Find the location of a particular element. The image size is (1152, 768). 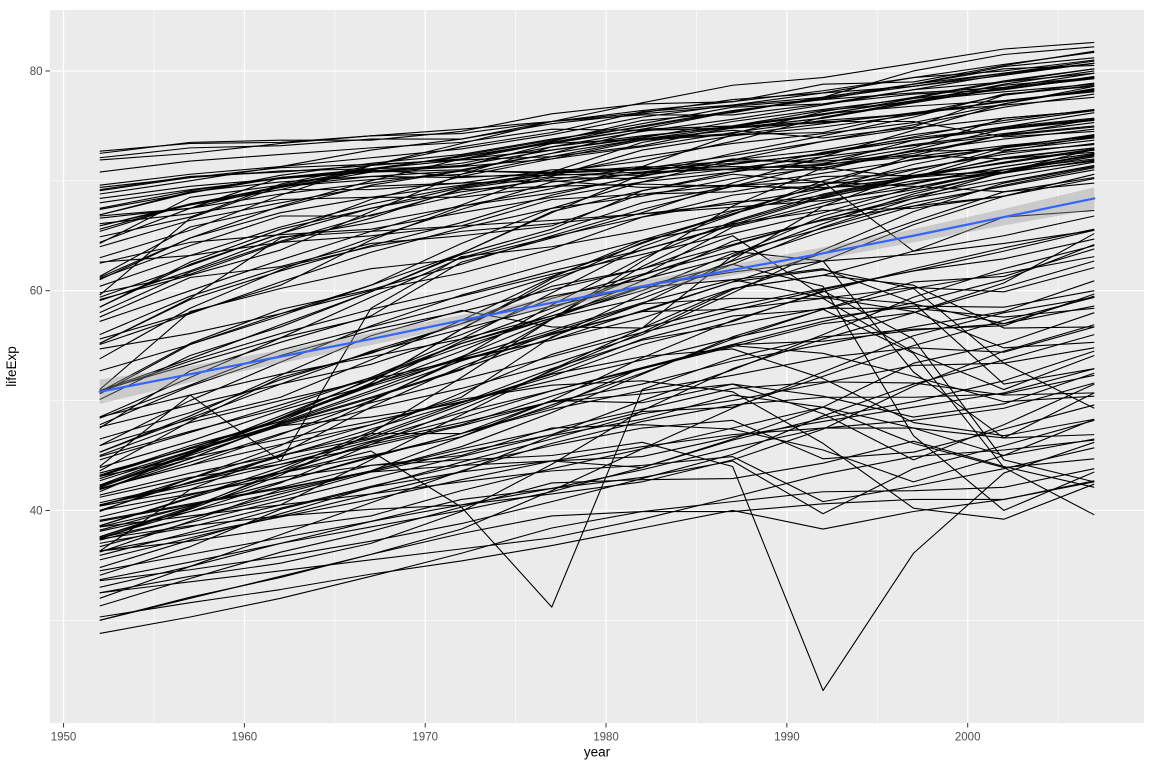

x-tick-label: 1990 is located at coordinates (787, 738).